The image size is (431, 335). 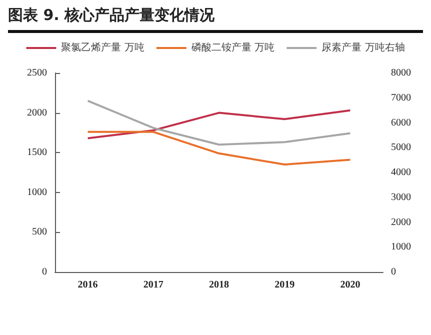 I want to click on y2-tick-label: 6000, so click(x=401, y=122).